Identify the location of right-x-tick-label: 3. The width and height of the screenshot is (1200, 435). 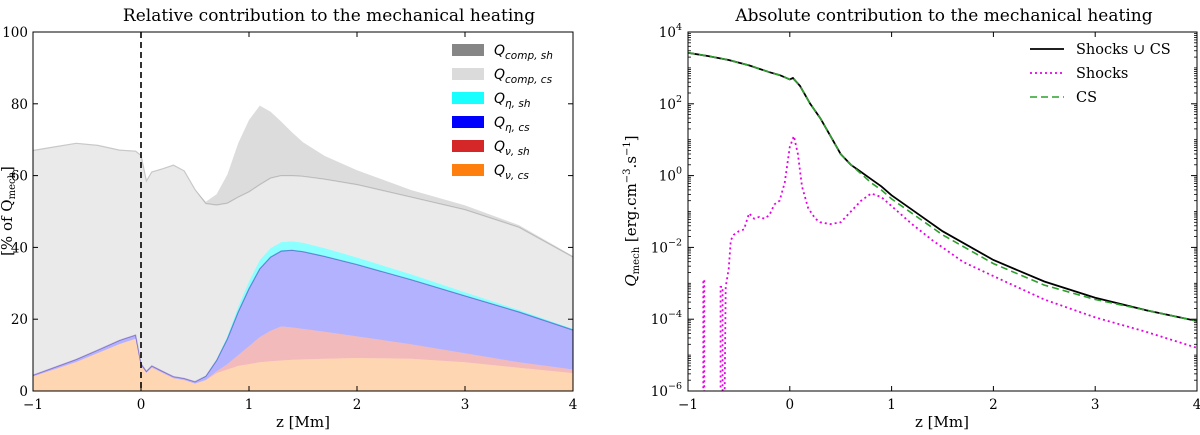
(1095, 405).